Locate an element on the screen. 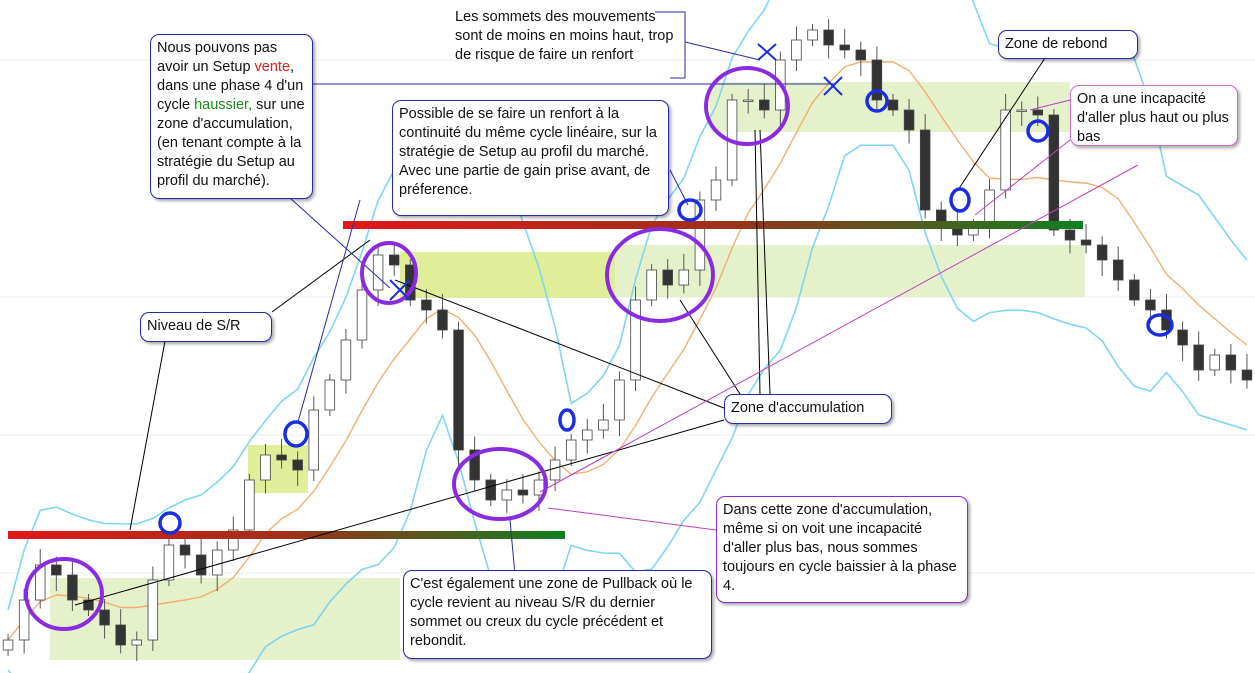  sr-line-upper is located at coordinates (713, 225).